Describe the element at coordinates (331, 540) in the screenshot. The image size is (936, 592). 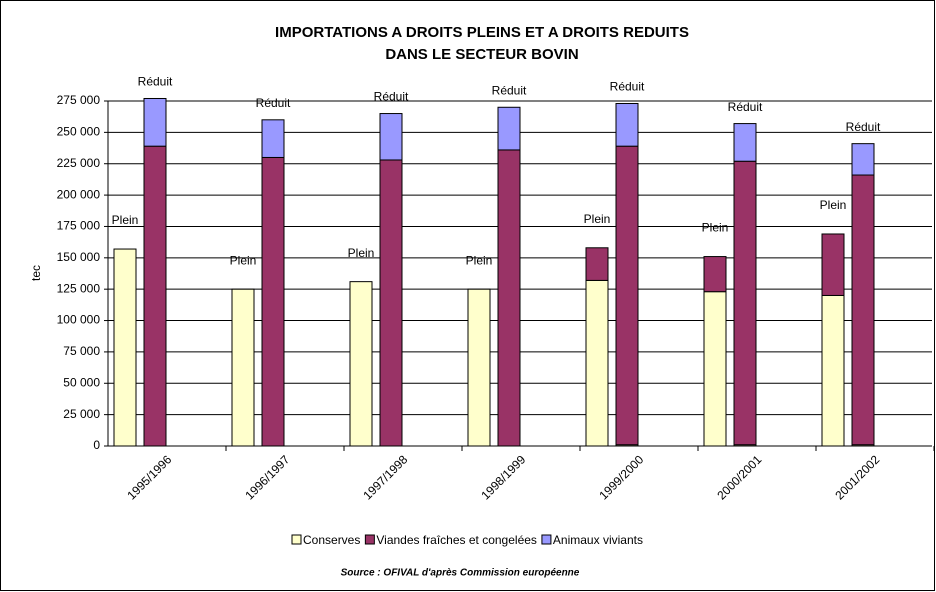
I see `legend-label: Conserves` at that location.